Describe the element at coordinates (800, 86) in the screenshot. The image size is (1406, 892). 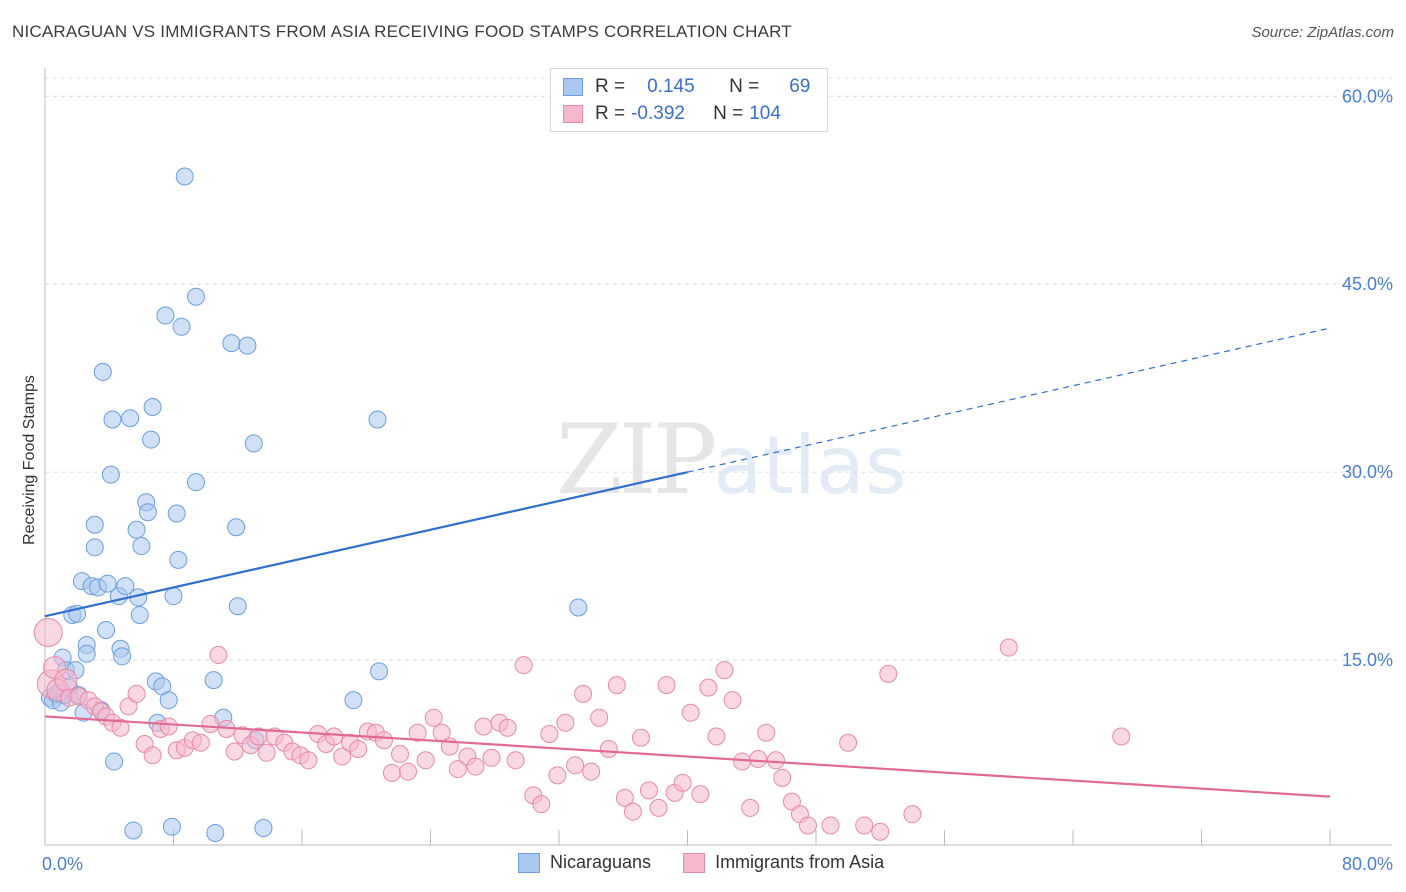
I see `legend-n-value: 69` at that location.